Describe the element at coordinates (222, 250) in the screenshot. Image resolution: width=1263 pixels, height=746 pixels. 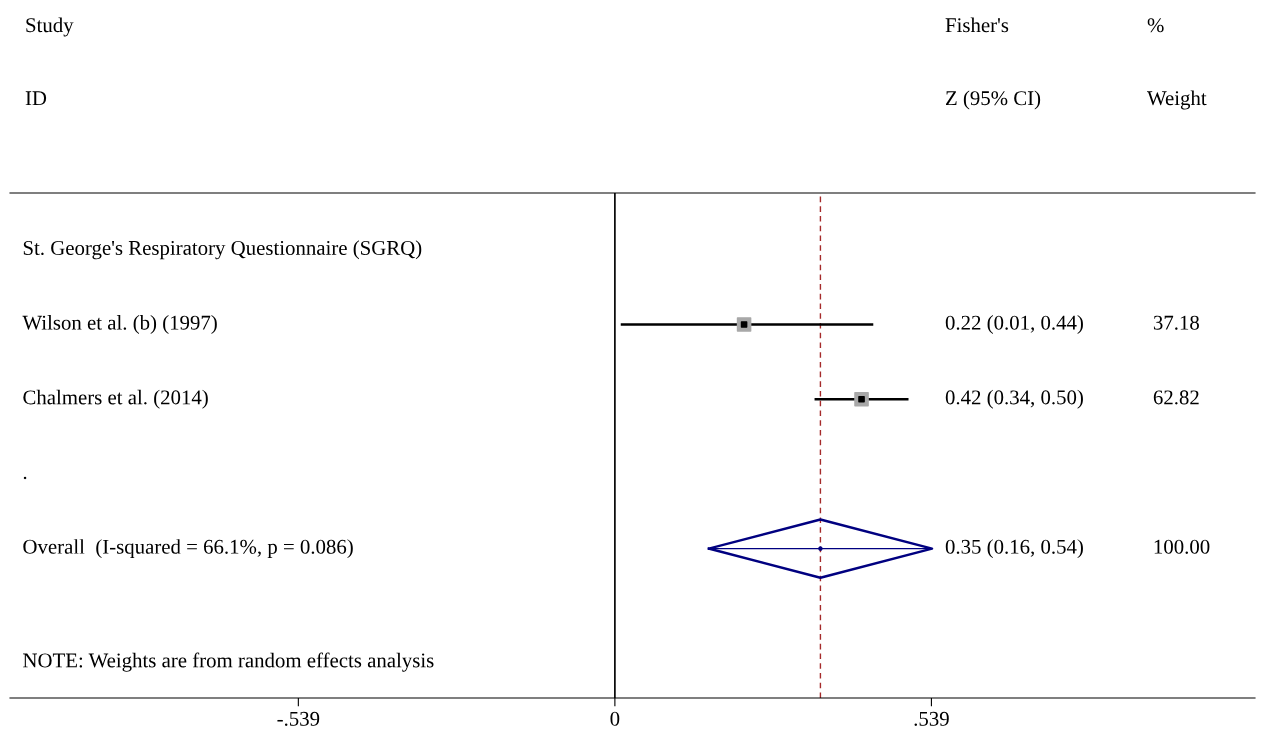
I see `y-tick-label: St. George's Respiratory Questionnaire (SGRQ)` at that location.